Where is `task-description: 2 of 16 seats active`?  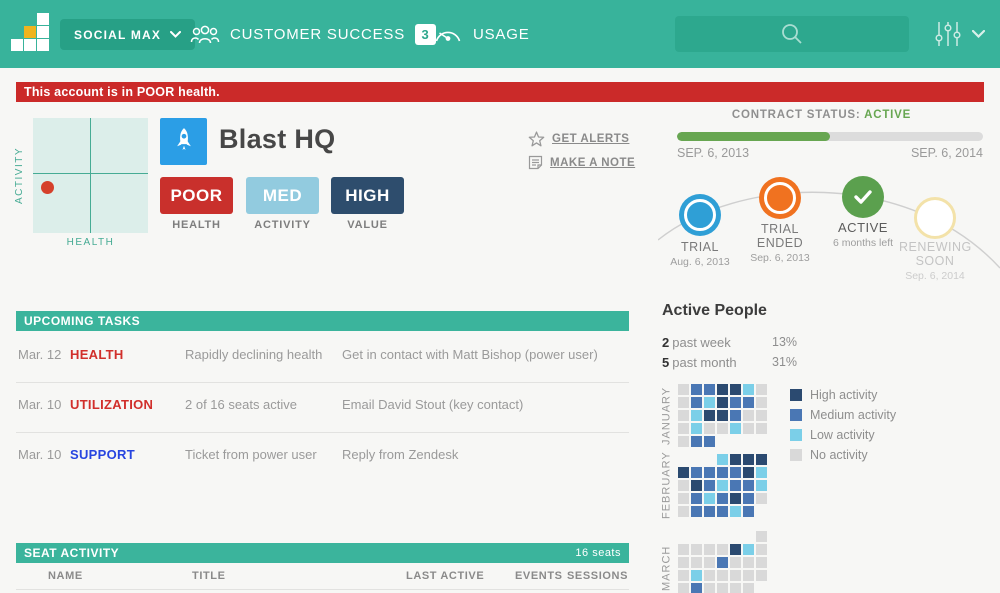
task-description: 2 of 16 seats active is located at coordinates (241, 404).